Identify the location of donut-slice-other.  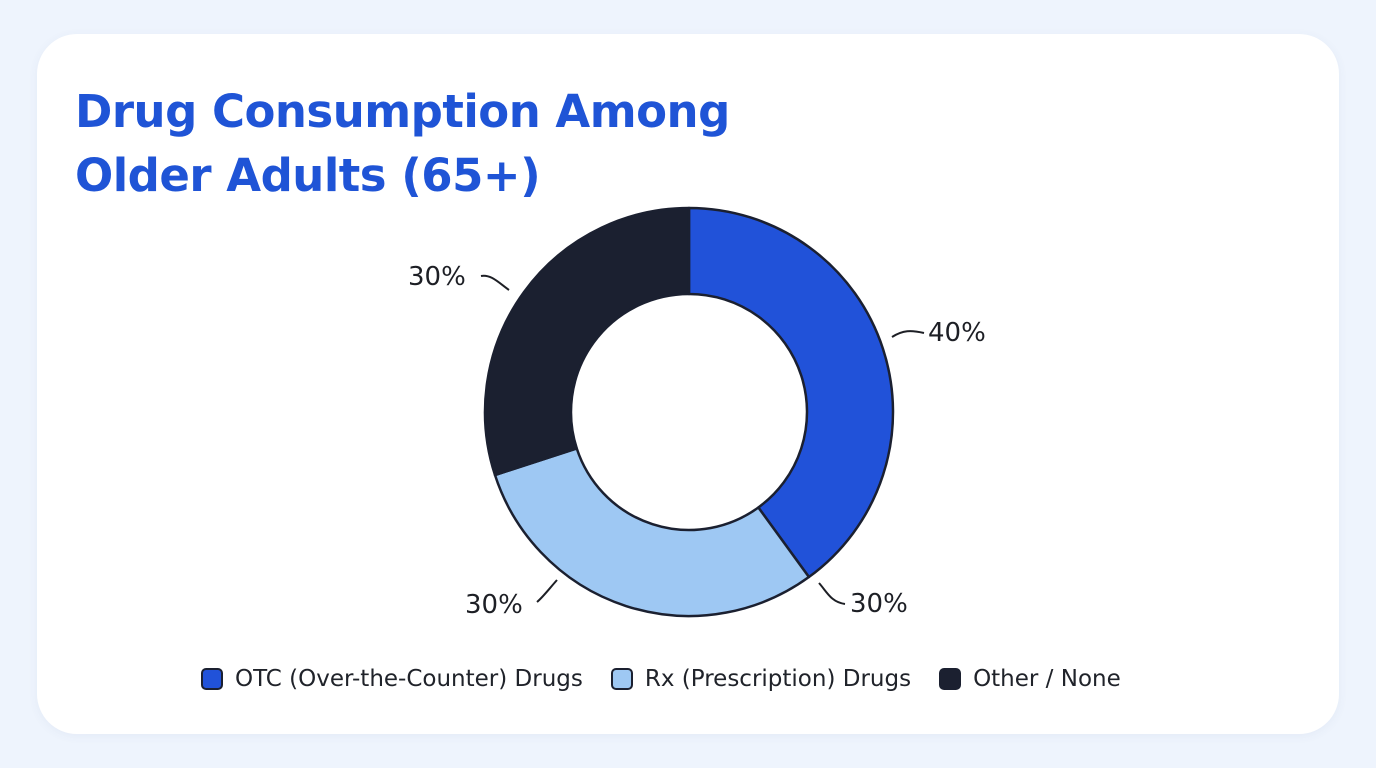
(587, 341).